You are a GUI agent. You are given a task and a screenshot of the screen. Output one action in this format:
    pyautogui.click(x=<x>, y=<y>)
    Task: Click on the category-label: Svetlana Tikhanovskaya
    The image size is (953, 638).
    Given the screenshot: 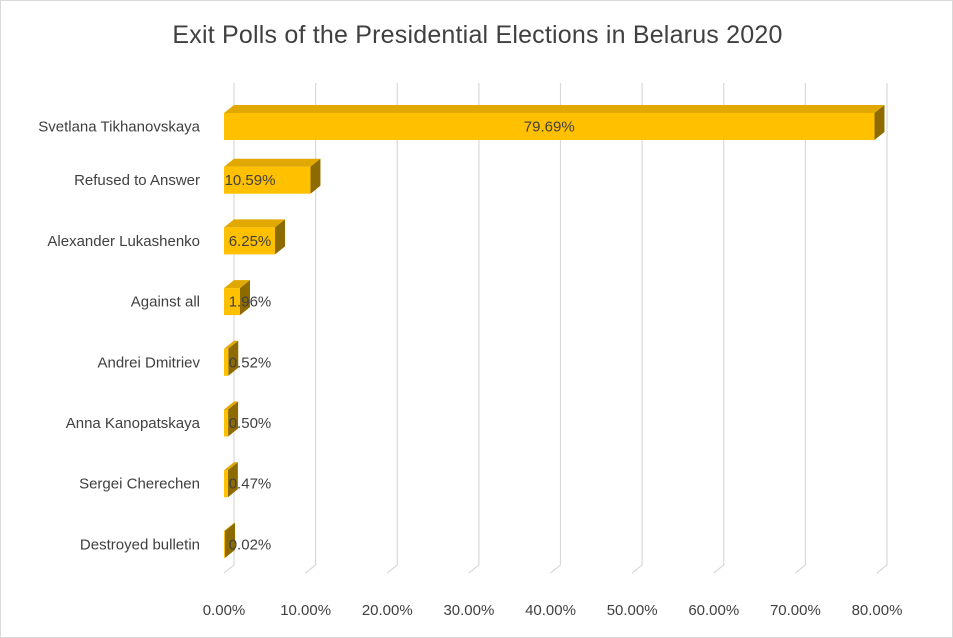 What is the action you would take?
    pyautogui.click(x=119, y=127)
    